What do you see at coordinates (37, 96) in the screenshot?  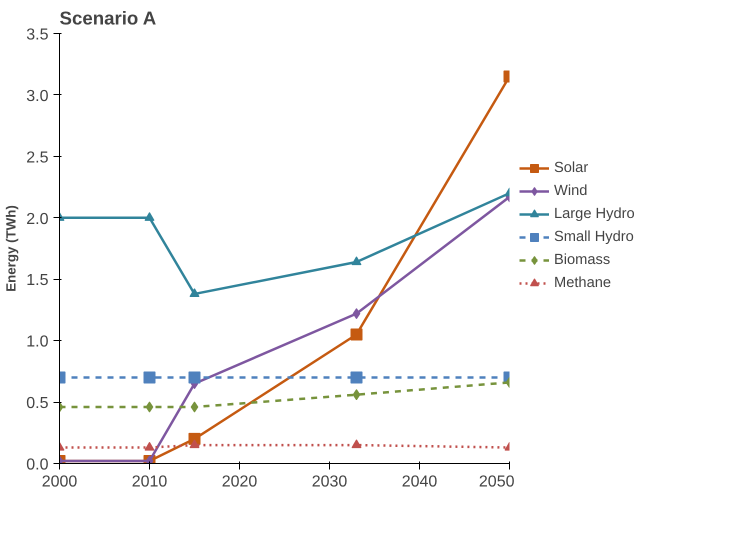 I see `y-tick-label: 3.0` at bounding box center [37, 96].